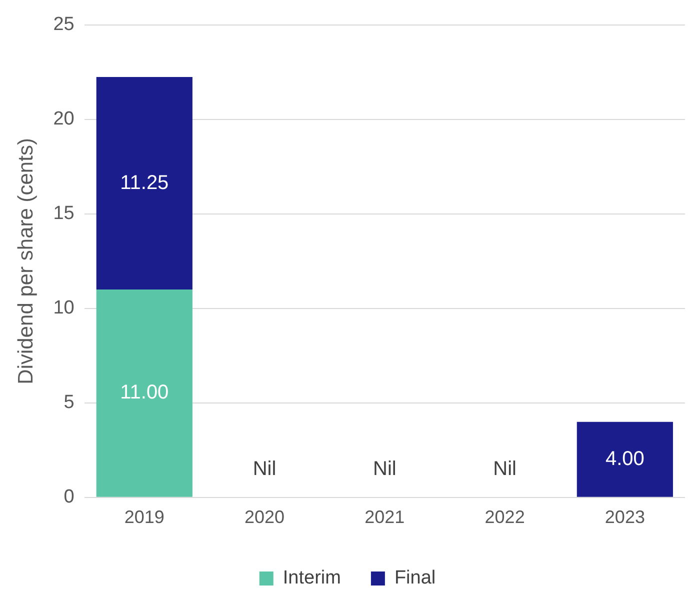  I want to click on x-tick-label: 2022, so click(504, 517).